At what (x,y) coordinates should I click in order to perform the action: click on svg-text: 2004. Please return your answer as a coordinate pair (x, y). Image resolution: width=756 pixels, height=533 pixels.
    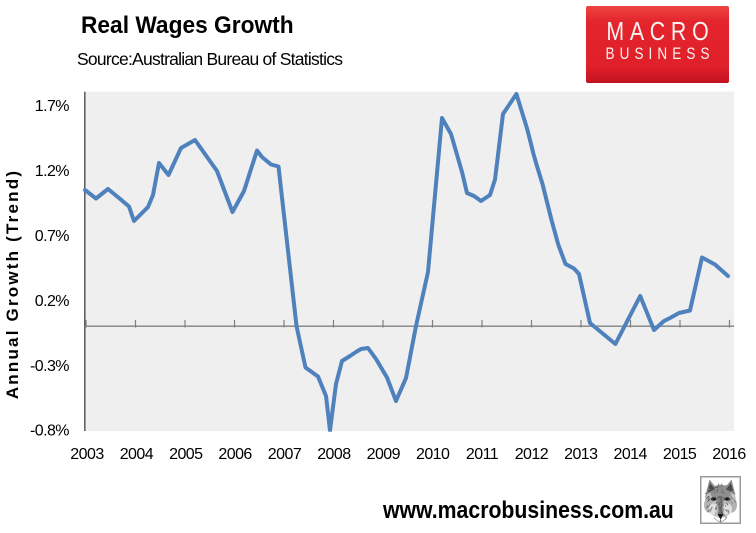
    Looking at the image, I should click on (137, 454).